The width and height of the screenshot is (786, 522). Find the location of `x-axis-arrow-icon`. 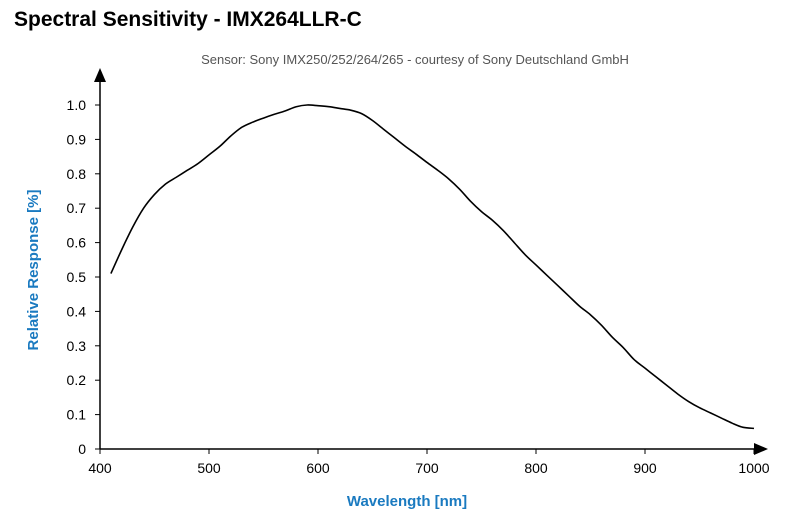

x-axis-arrow-icon is located at coordinates (761, 449).